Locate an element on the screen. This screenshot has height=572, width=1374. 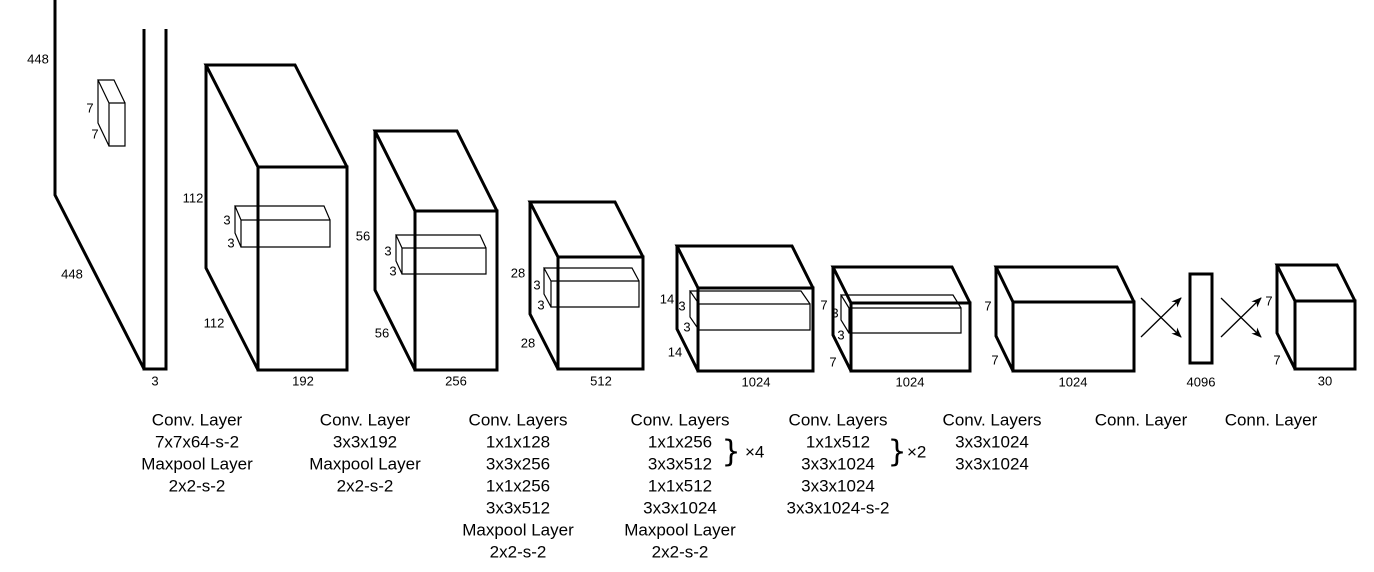
kernel-size-label: 7 is located at coordinates (89, 108).